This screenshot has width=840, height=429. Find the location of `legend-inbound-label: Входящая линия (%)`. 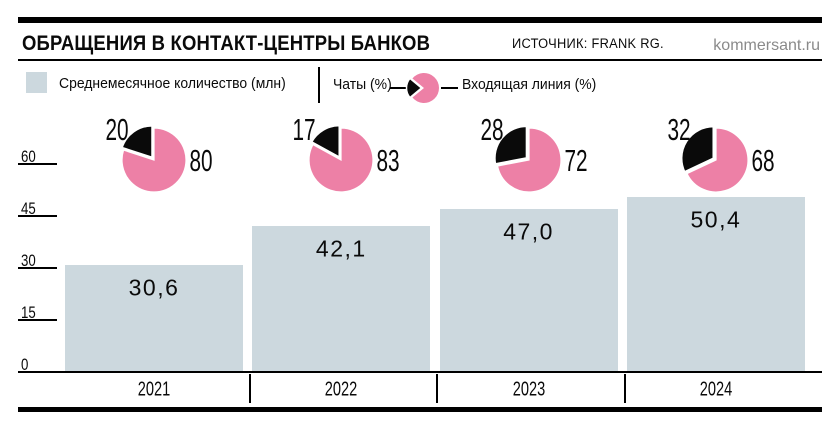

legend-inbound-label: Входящая линия (%) is located at coordinates (529, 84).